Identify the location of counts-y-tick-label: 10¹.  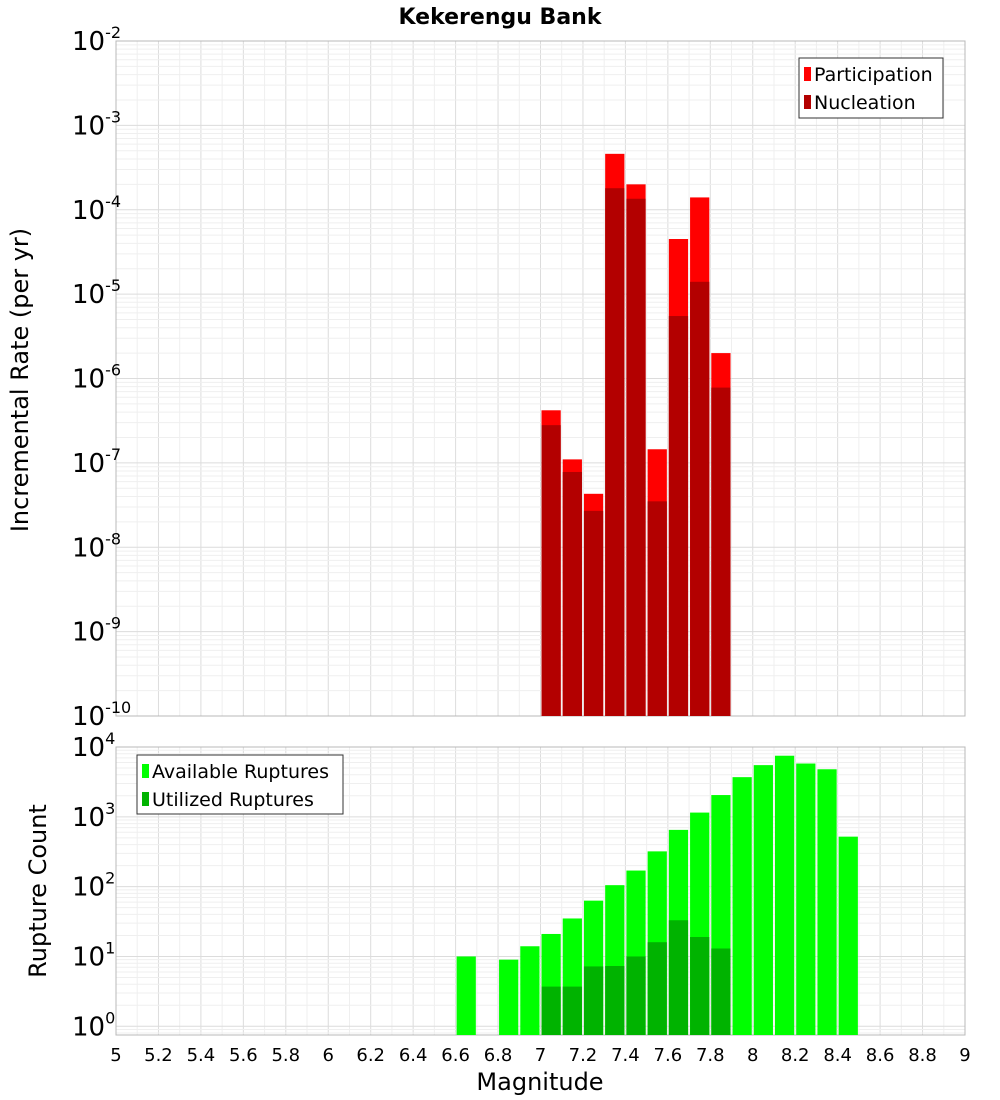
(93, 955).